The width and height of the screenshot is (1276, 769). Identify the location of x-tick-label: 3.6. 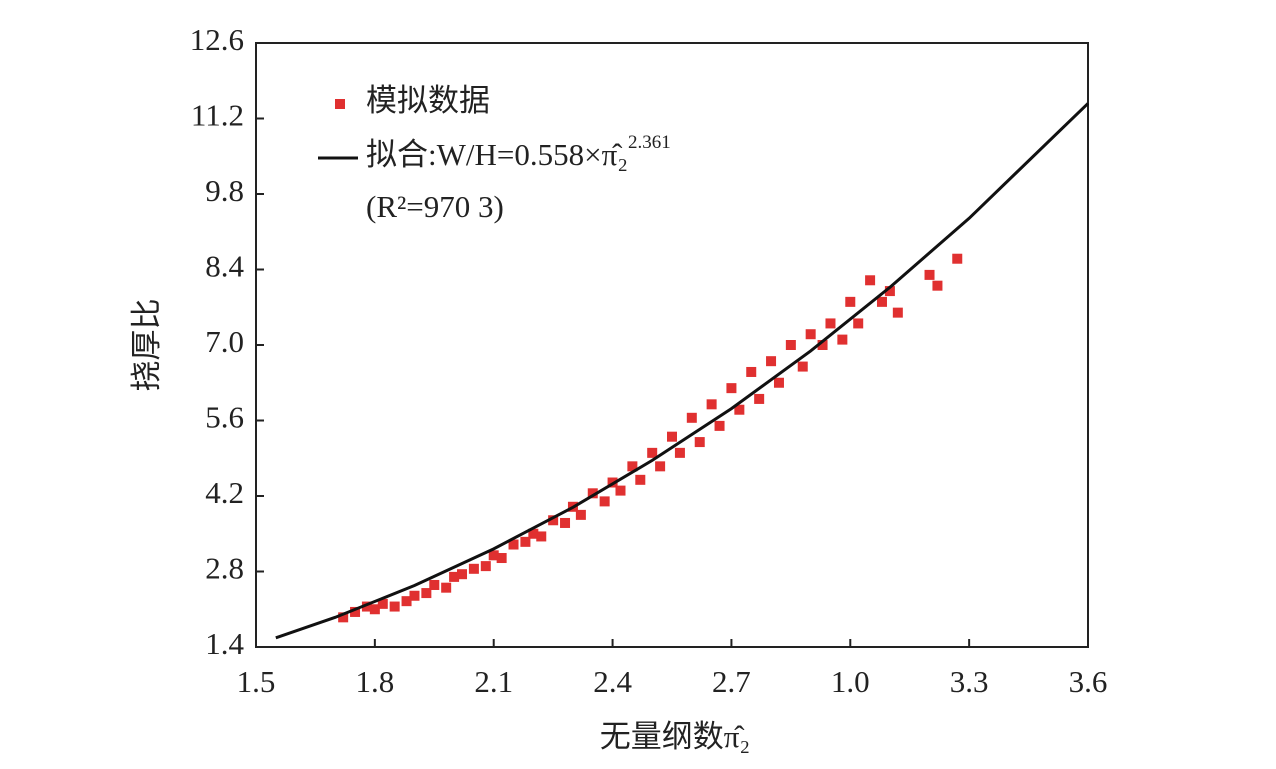
(1088, 681).